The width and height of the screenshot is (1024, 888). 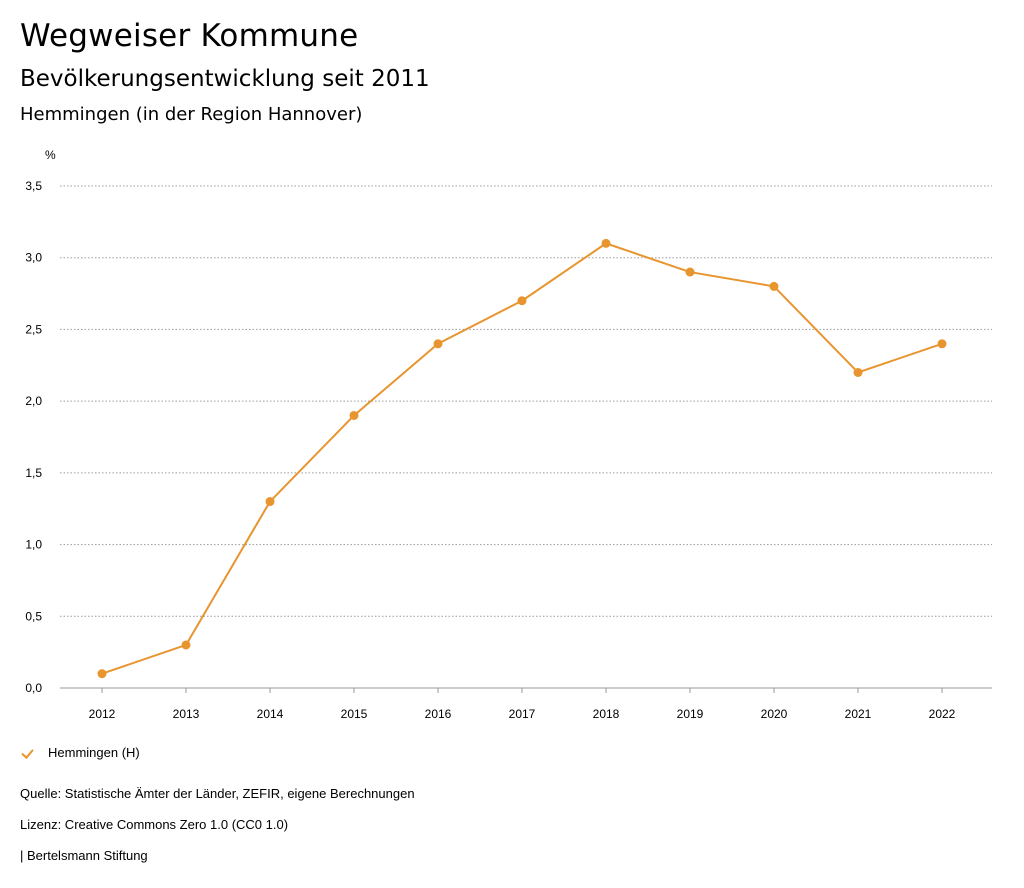 What do you see at coordinates (29, 753) in the screenshot?
I see `check-icon` at bounding box center [29, 753].